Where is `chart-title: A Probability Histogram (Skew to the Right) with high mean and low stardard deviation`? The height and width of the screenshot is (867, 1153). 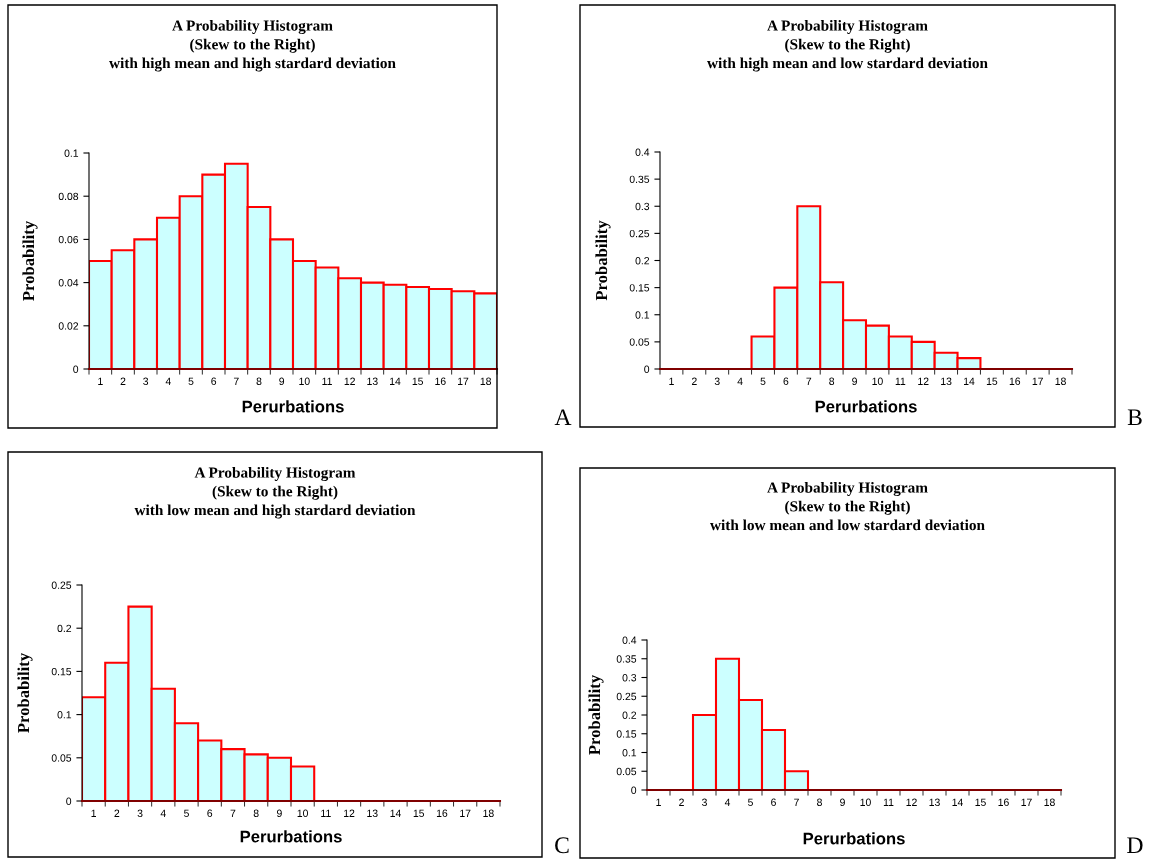
chart-title: A Probability Histogram (Skew to the Right) with high mean and low stardard deviation is located at coordinates (847, 46).